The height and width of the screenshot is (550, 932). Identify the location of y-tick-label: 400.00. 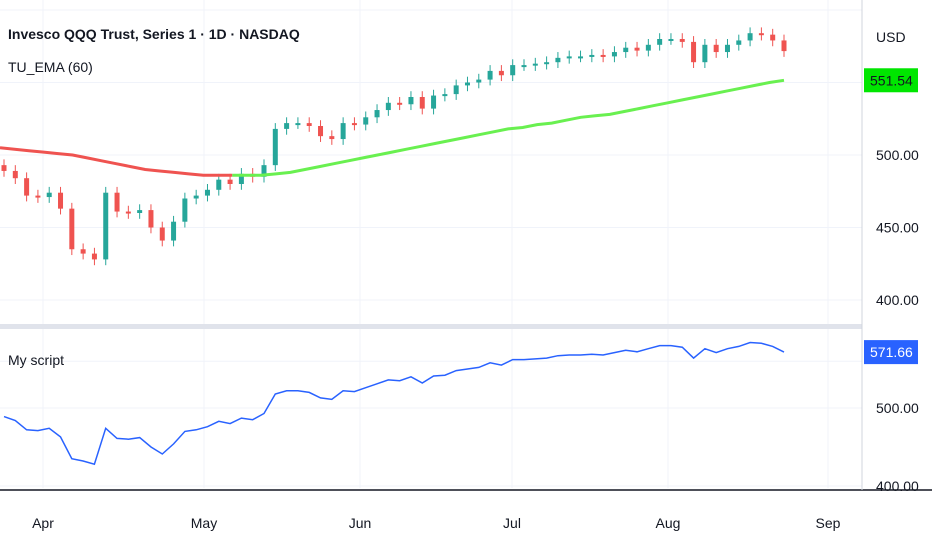
(897, 300).